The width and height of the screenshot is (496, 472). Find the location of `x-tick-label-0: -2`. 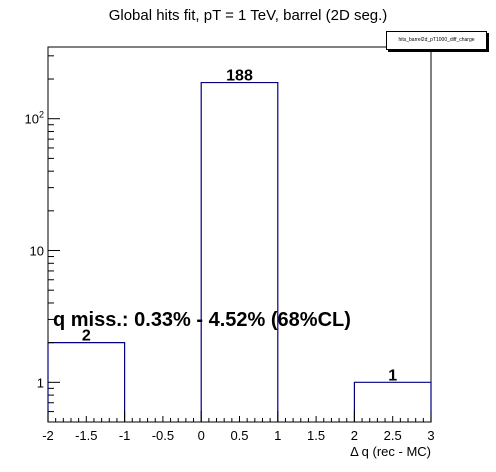

x-tick-label-0: -2 is located at coordinates (48, 435).